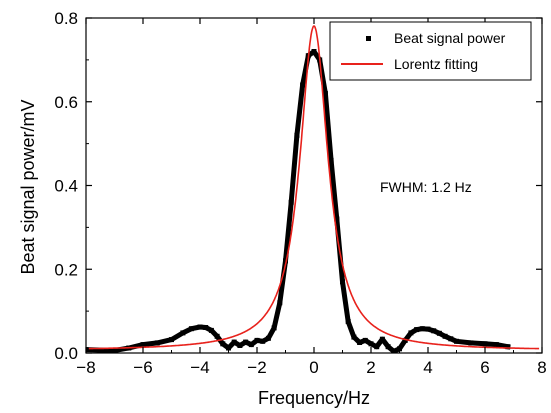 The width and height of the screenshot is (551, 413). What do you see at coordinates (313, 367) in the screenshot?
I see `x-tick-label: 0` at bounding box center [313, 367].